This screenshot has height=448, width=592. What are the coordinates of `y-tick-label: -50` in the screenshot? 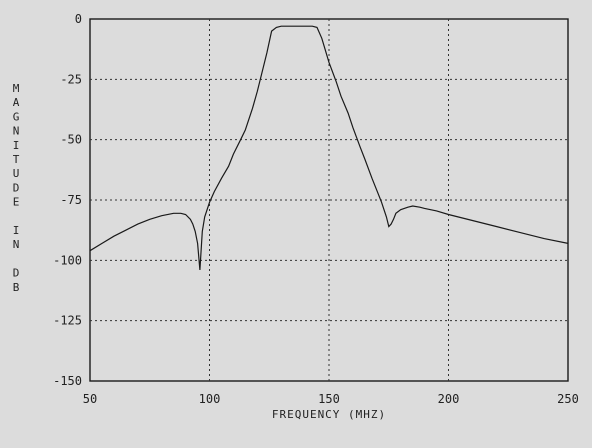 It's located at (71, 140).